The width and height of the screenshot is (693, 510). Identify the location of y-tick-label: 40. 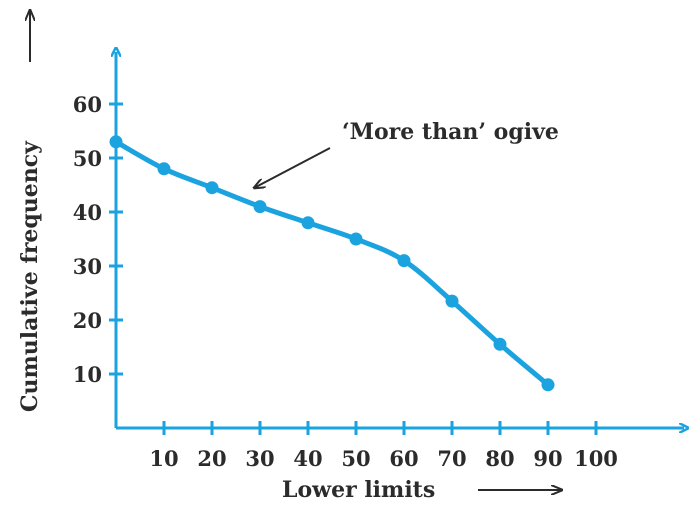
(87, 212).